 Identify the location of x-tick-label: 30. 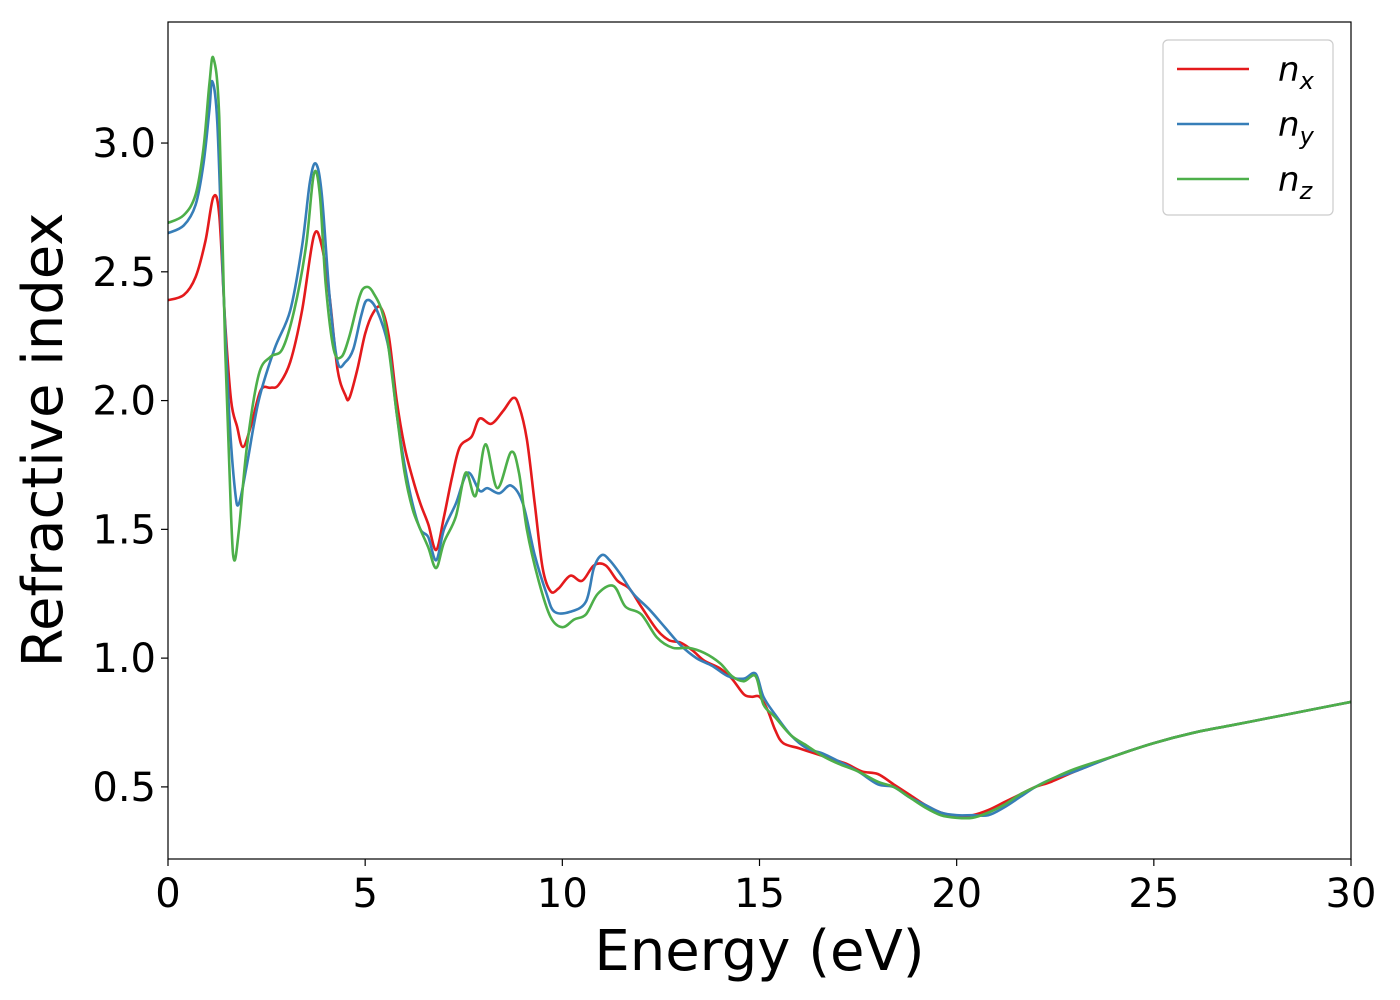
(1351, 894).